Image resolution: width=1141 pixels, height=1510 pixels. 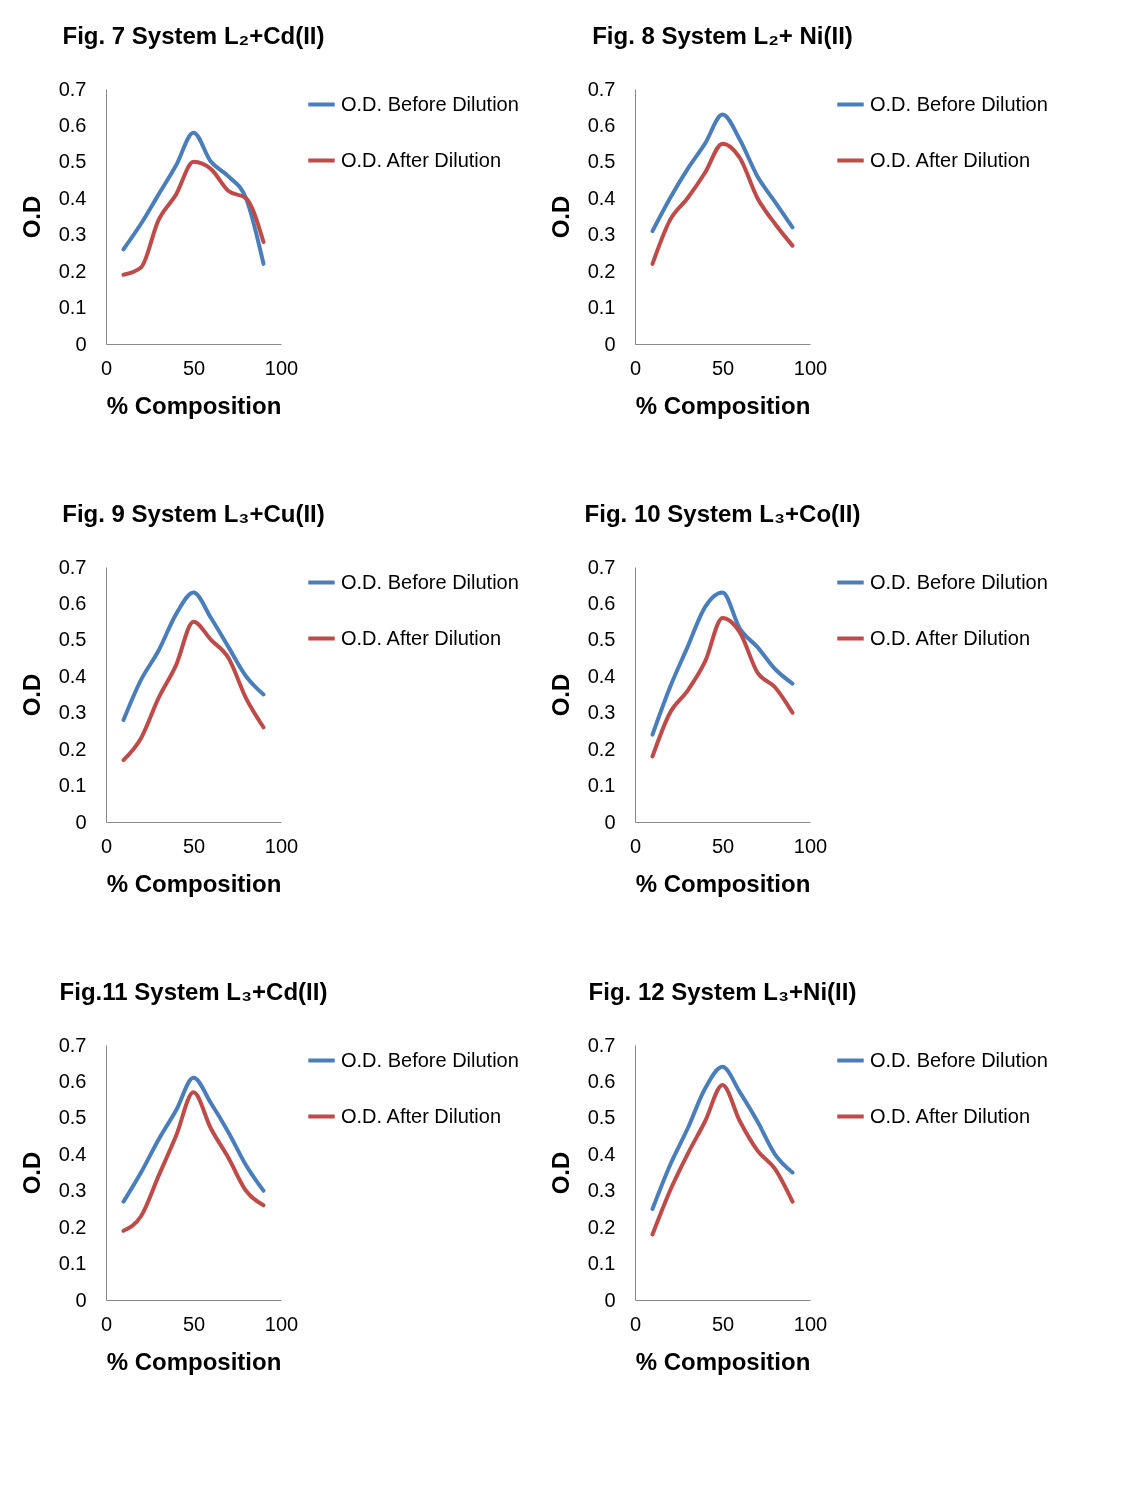 I want to click on chart-title: Fig. 12 System L₃+Ni(II), so click(x=722, y=991).